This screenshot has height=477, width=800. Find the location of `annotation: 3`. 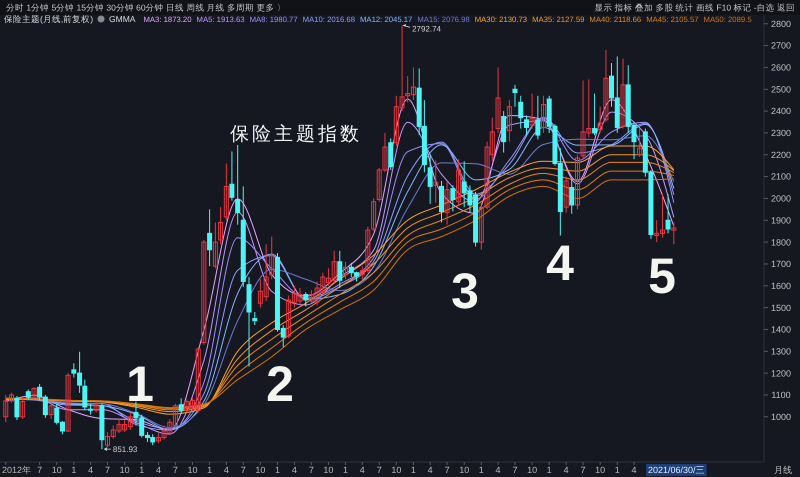

annotation: 3 is located at coordinates (465, 291).